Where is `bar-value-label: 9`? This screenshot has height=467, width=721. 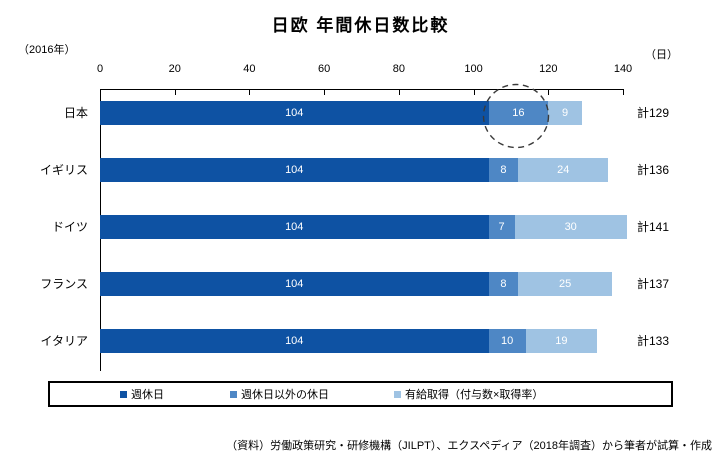 bar-value-label: 9 is located at coordinates (565, 113).